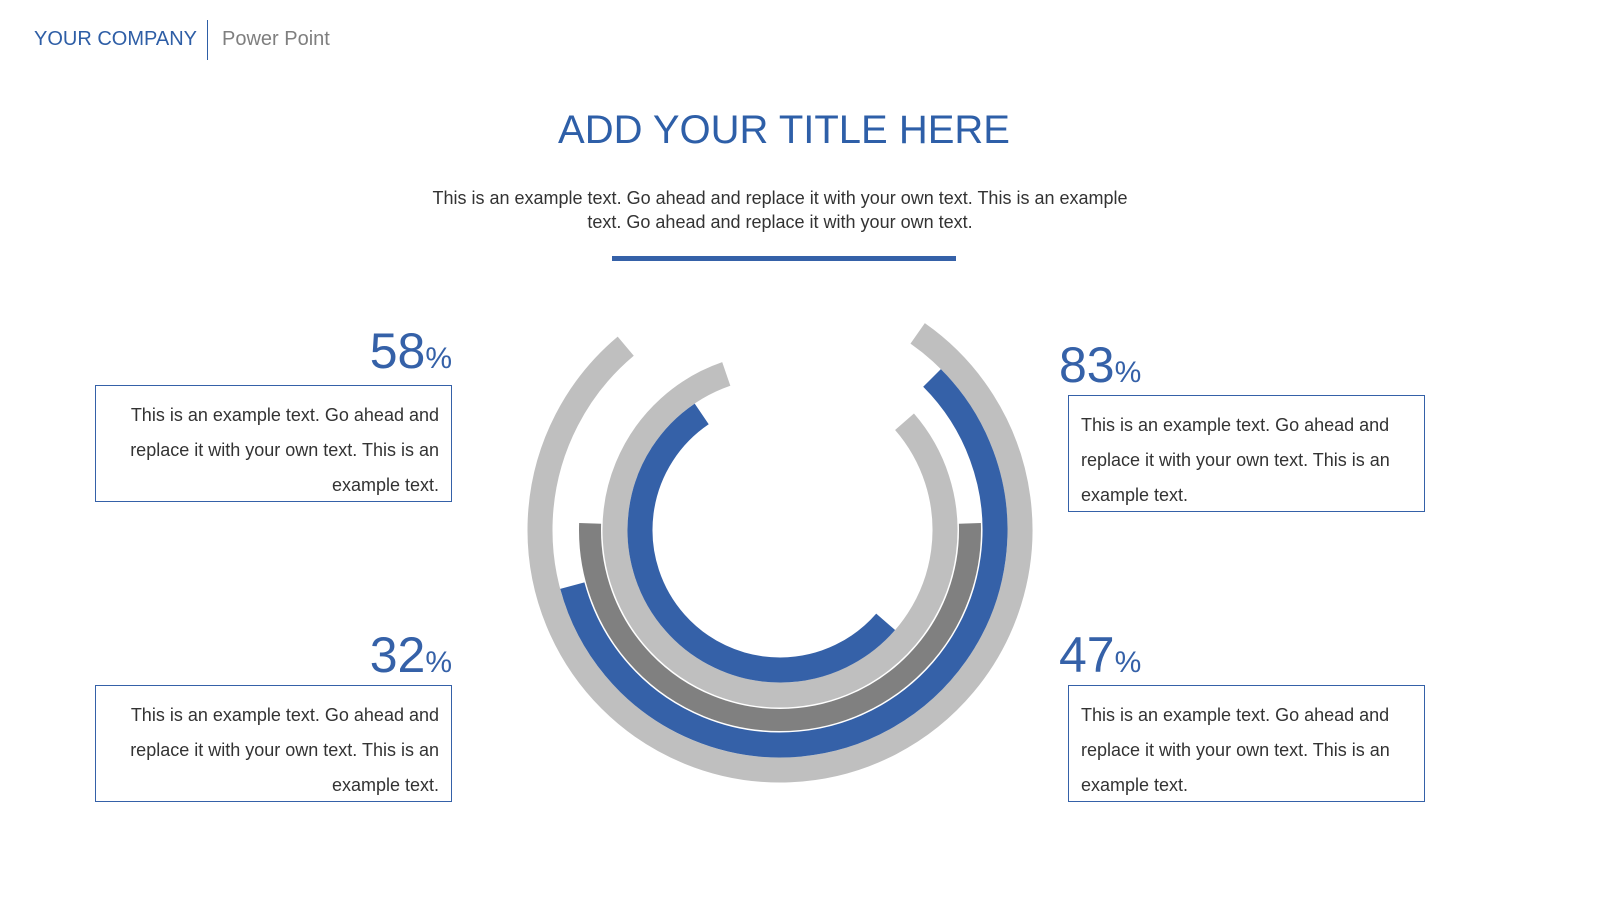  I want to click on stat-number: 83, so click(1087, 365).